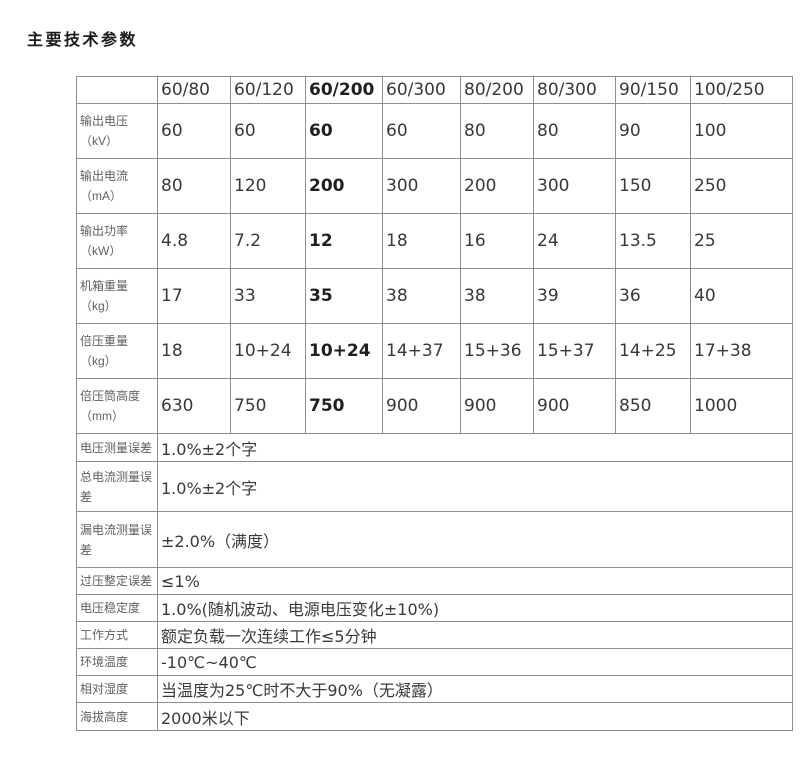 The image size is (800, 780). Describe the element at coordinates (117, 635) in the screenshot. I see `spec-label-cell: 工作方式` at that location.